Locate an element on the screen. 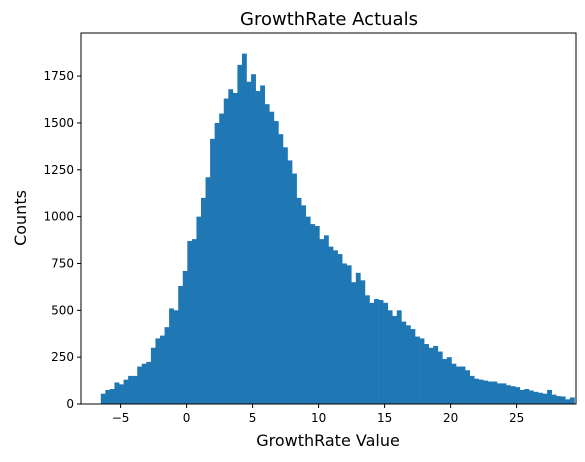 Image resolution: width=585 pixels, height=462 pixels. x-axis-title: GrowthRate Value is located at coordinates (328, 440).